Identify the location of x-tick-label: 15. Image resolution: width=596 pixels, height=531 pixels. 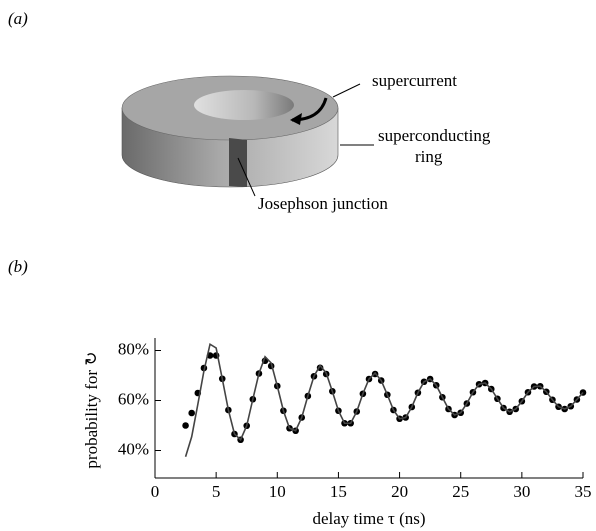
(338, 491).